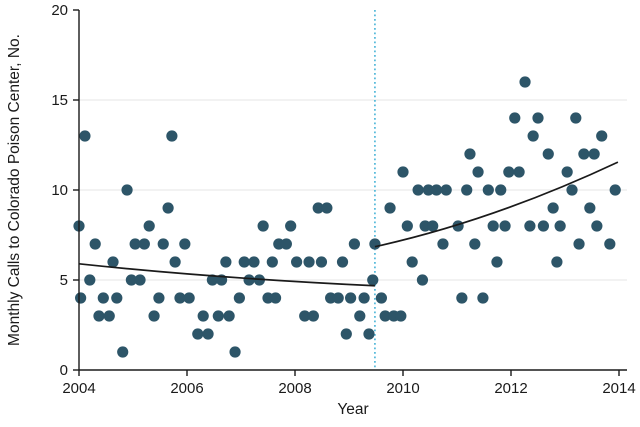 This screenshot has width=640, height=427. I want to click on x-tick-label: 2014, so click(618, 388).